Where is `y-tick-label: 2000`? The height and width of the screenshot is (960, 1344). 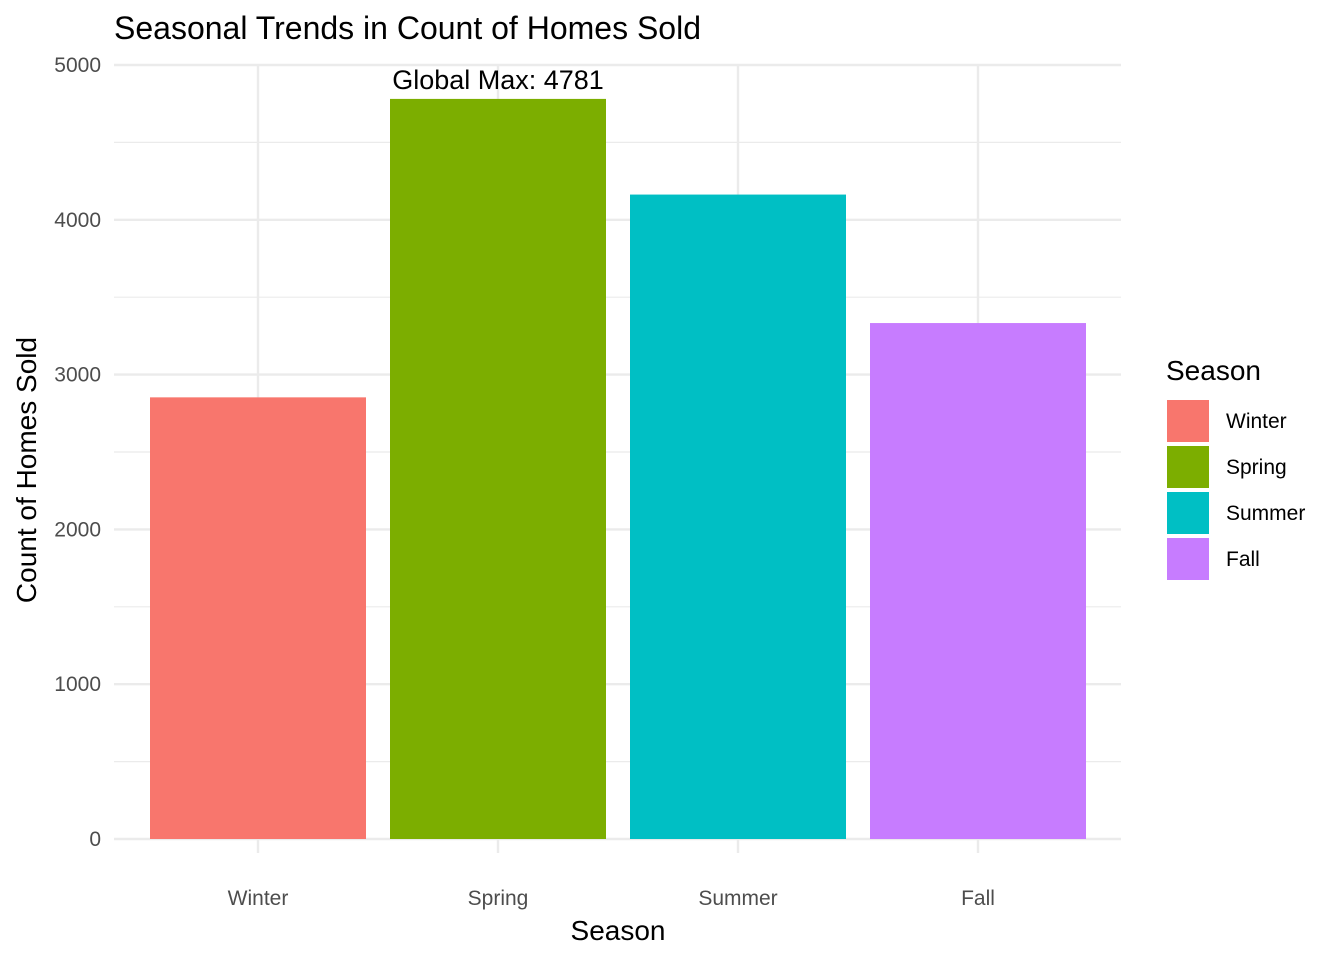 y-tick-label: 2000 is located at coordinates (77, 529).